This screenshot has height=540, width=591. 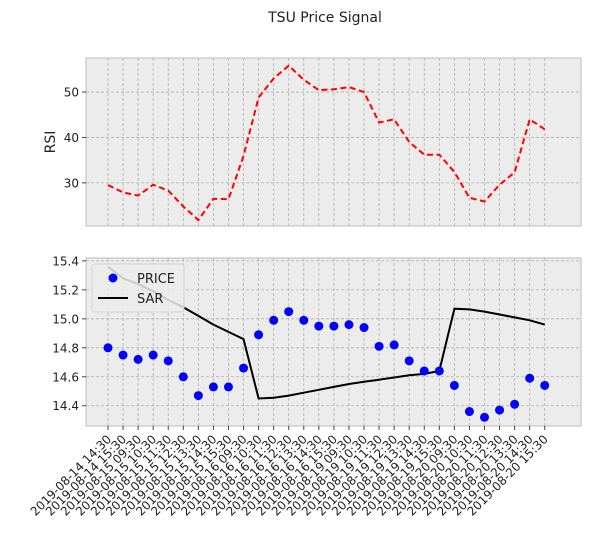 What do you see at coordinates (324, 18) in the screenshot?
I see `chart-title: TSU Price Signal` at bounding box center [324, 18].